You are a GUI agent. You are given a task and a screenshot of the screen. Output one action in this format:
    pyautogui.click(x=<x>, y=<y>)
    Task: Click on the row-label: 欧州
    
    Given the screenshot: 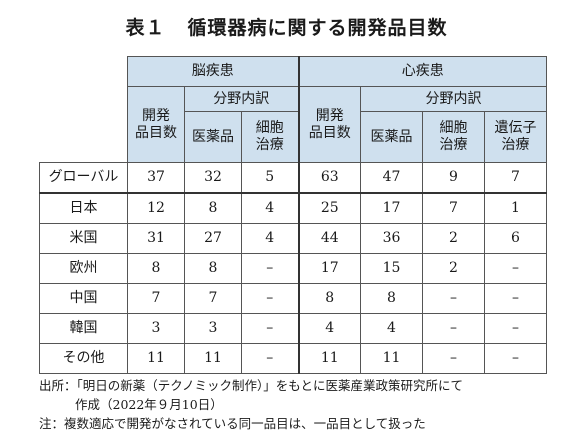 What is the action you would take?
    pyautogui.click(x=83, y=268)
    